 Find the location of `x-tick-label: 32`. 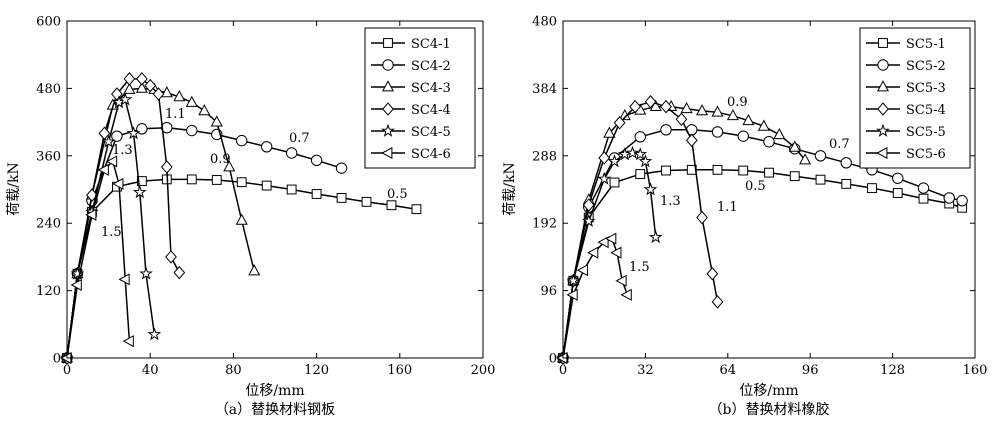

x-tick-label: 32 is located at coordinates (645, 370).